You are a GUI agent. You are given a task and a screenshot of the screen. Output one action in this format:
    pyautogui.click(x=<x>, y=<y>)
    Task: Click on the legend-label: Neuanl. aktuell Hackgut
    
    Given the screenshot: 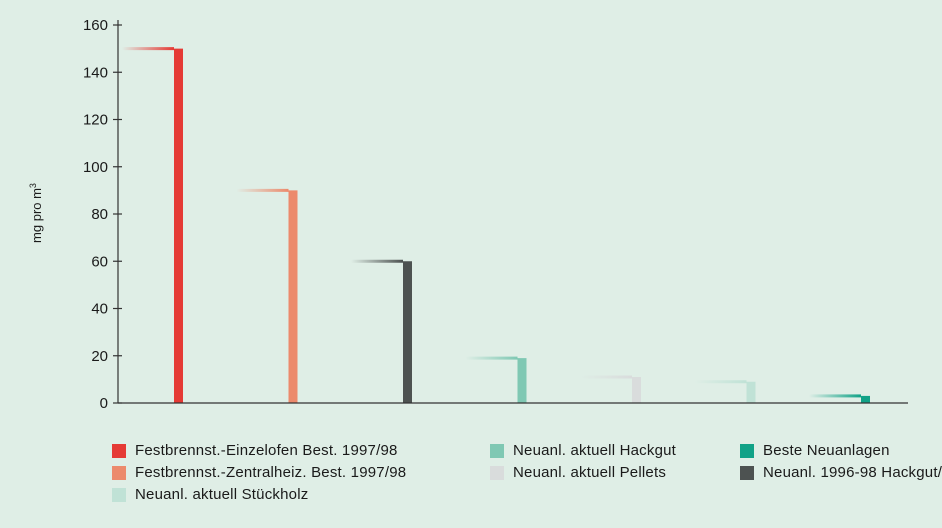 What is the action you would take?
    pyautogui.click(x=595, y=450)
    